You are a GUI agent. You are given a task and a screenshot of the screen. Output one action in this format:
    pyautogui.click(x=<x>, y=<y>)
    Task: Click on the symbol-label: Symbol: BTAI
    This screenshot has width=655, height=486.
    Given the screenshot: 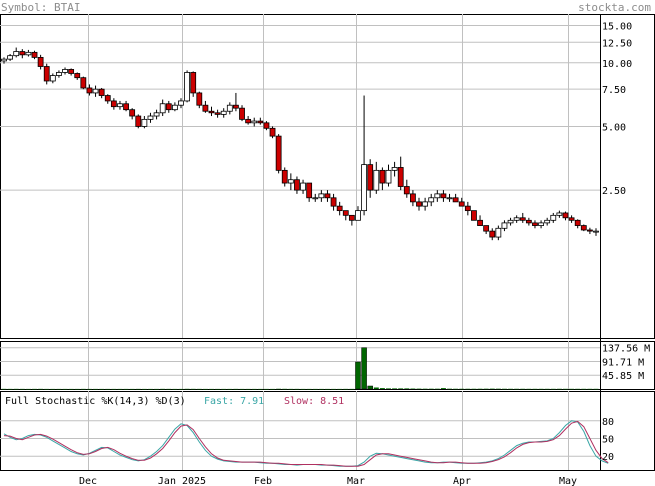 What is the action you would take?
    pyautogui.click(x=41, y=7)
    